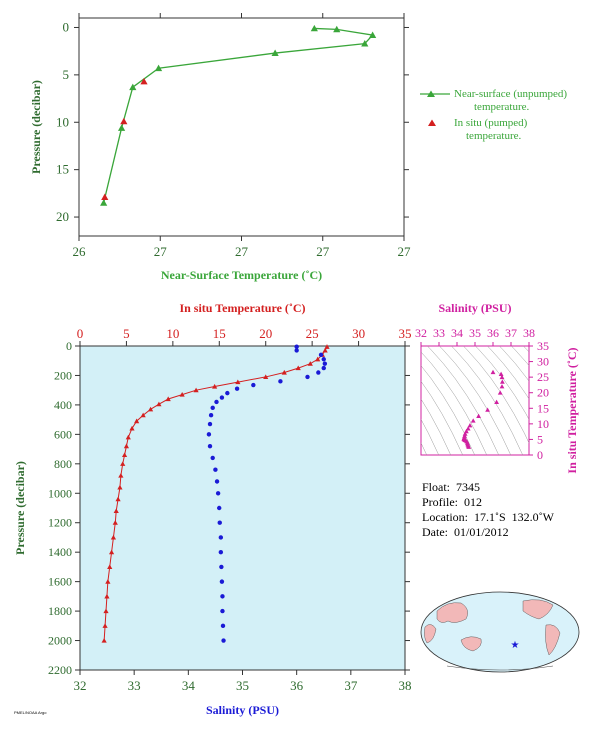 This screenshot has width=601, height=732. Describe the element at coordinates (63, 405) in the screenshot. I see `pressure-tick-label: 400` at that location.